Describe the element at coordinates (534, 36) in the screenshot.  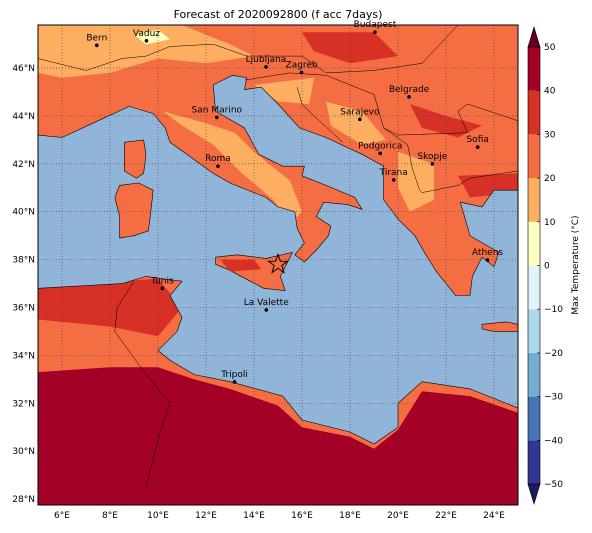
I see `colorbar-over` at that location.